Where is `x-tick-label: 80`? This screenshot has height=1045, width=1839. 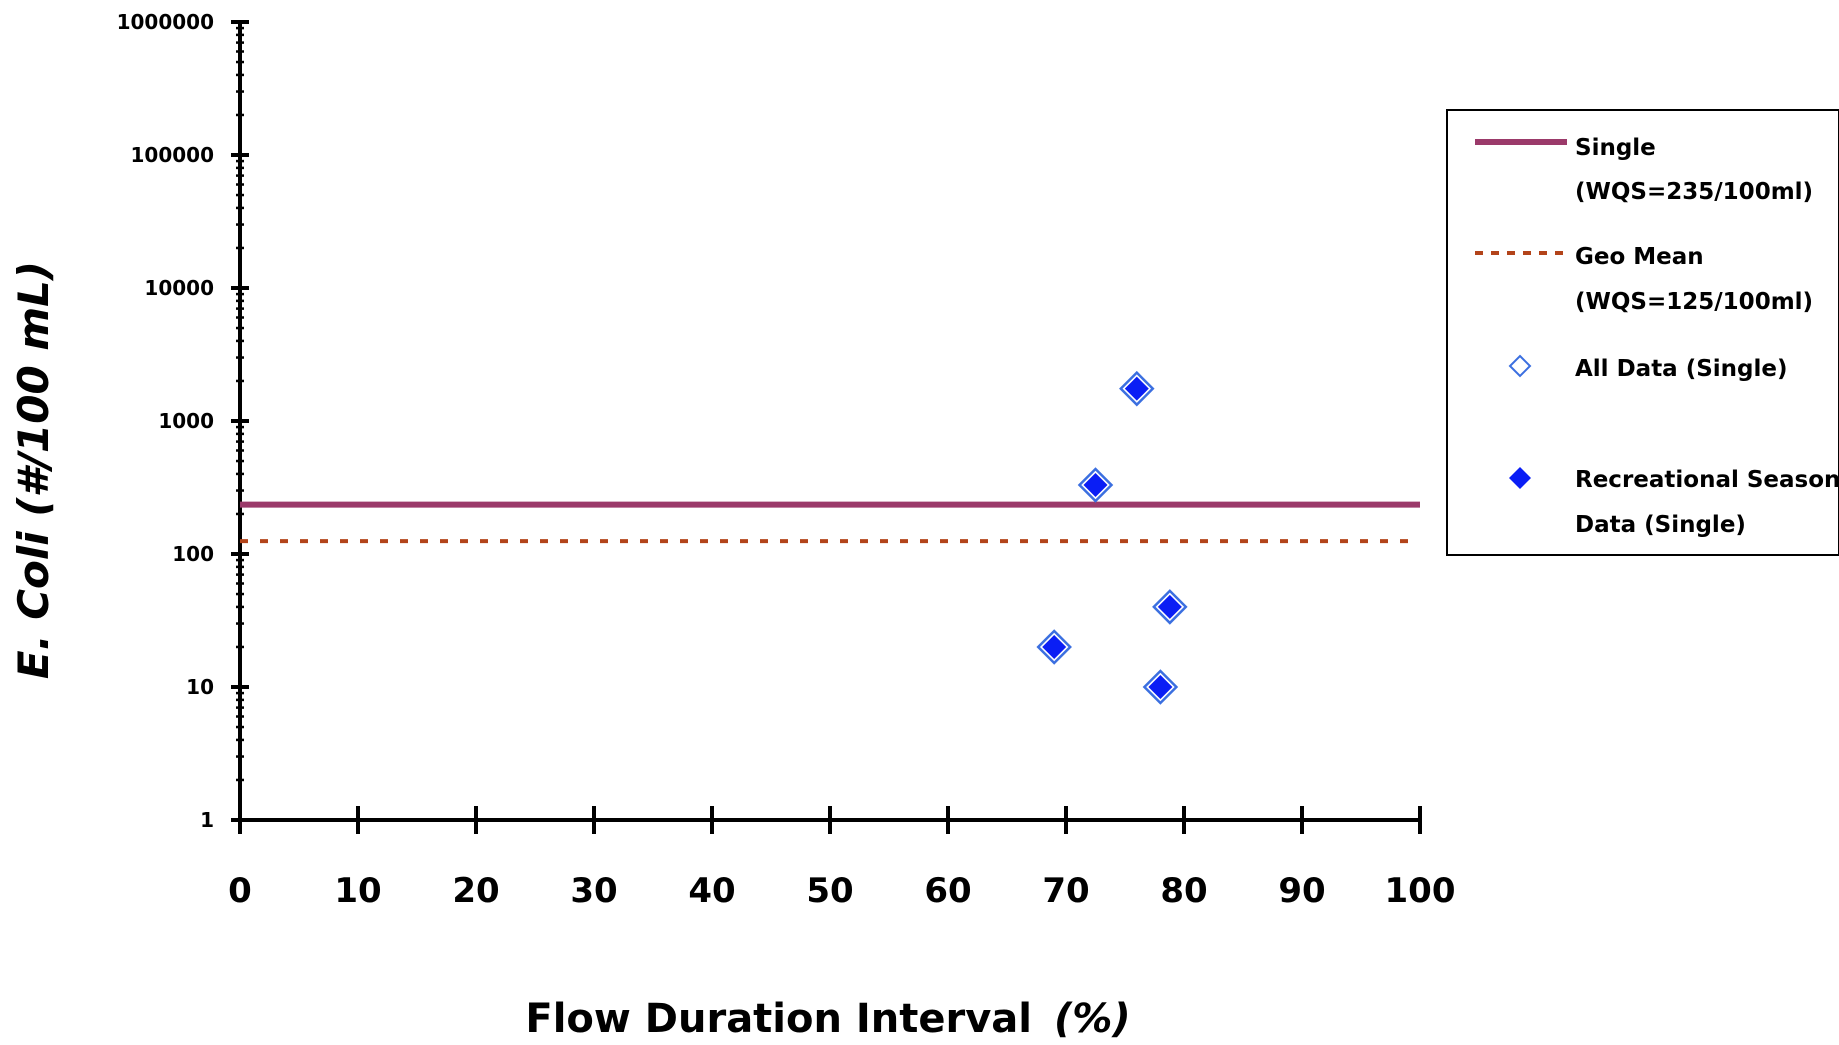
x-tick-label: 80 is located at coordinates (1183, 891).